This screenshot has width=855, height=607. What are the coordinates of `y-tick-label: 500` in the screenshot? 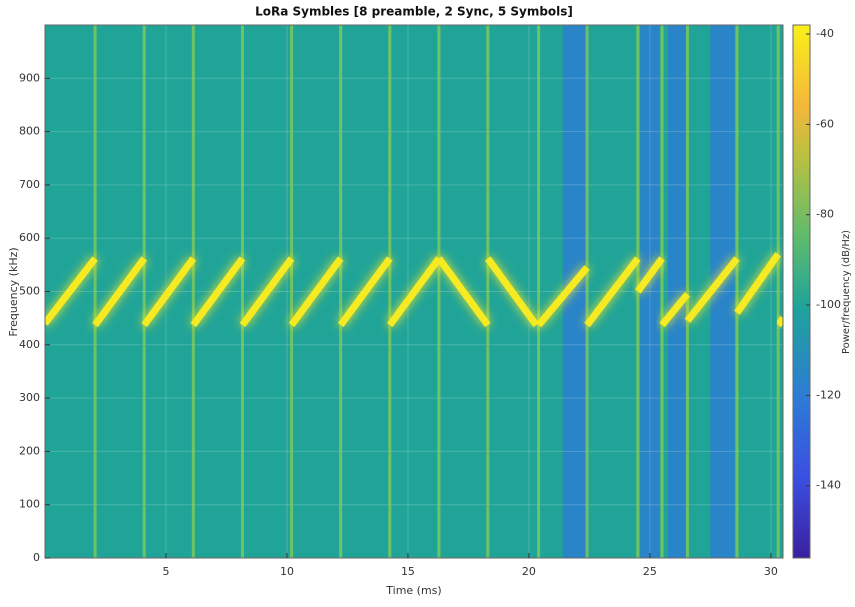 It's located at (29, 291).